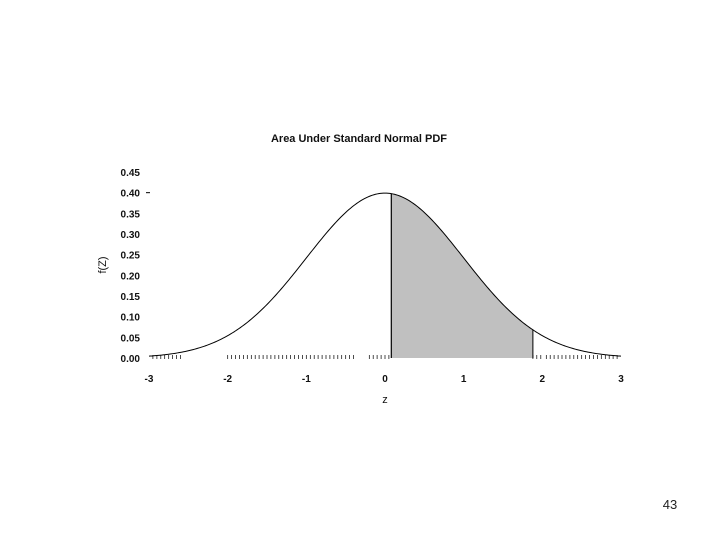  What do you see at coordinates (131, 235) in the screenshot?
I see `y-tick-label: 0.30` at bounding box center [131, 235].